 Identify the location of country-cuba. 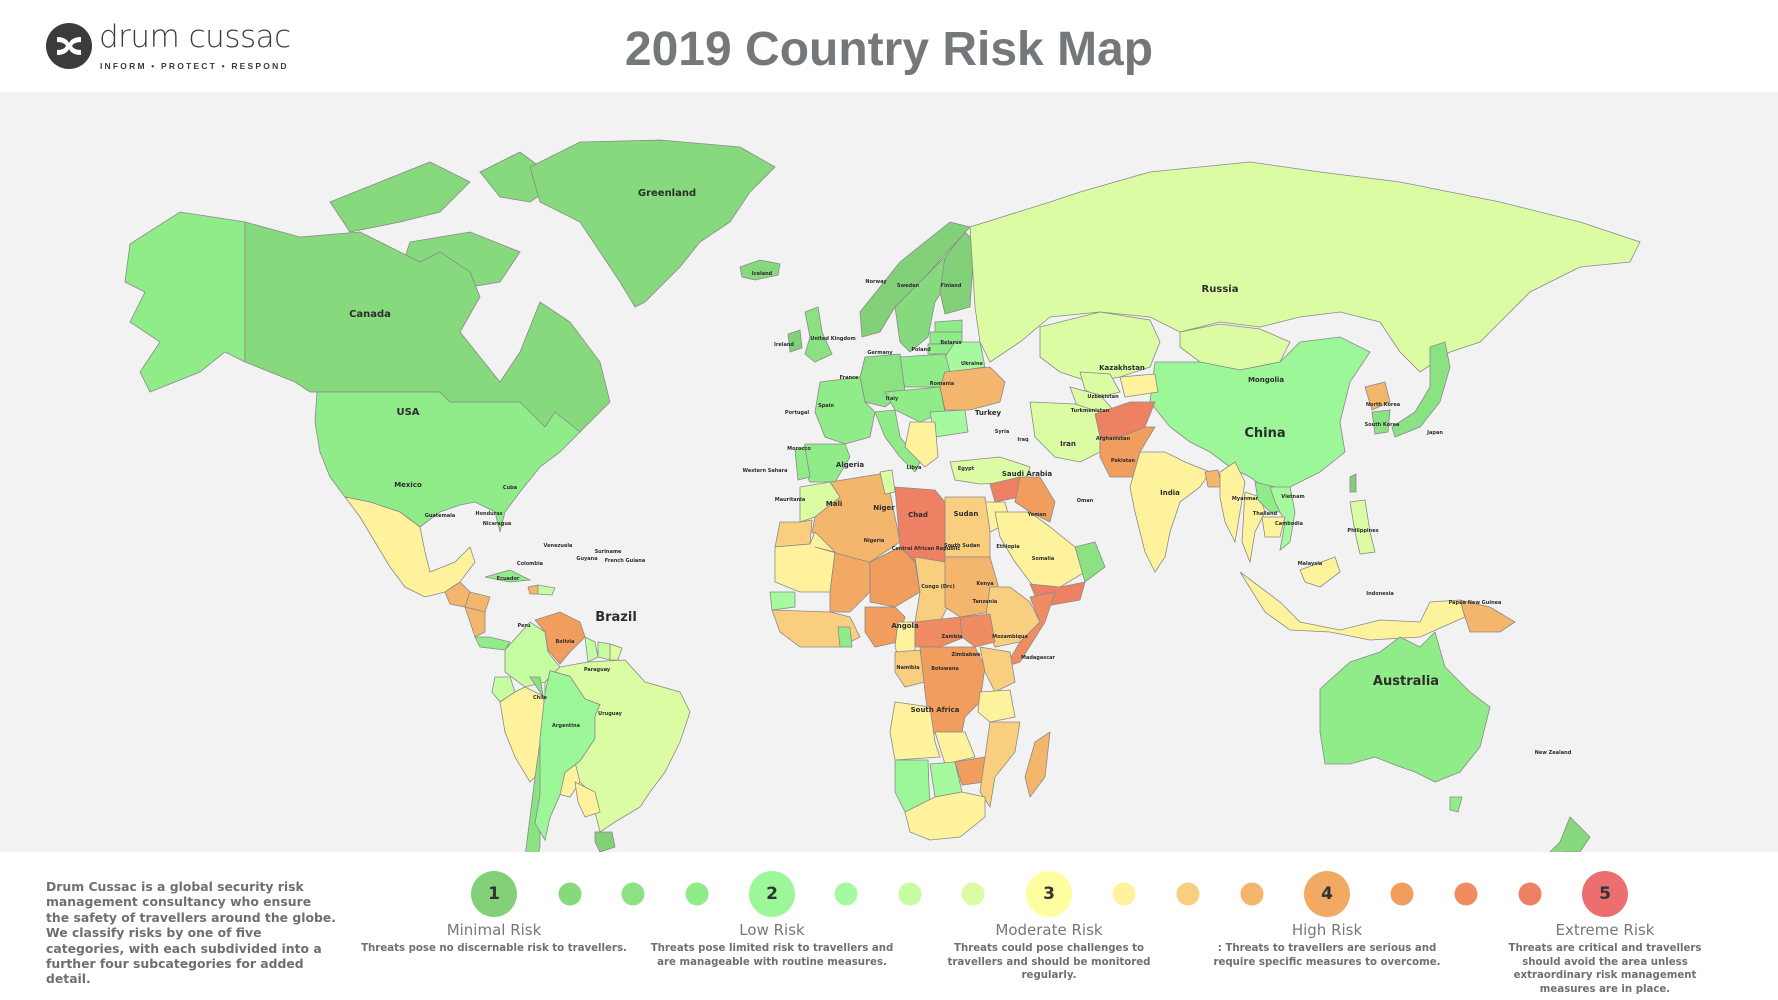
(508, 576).